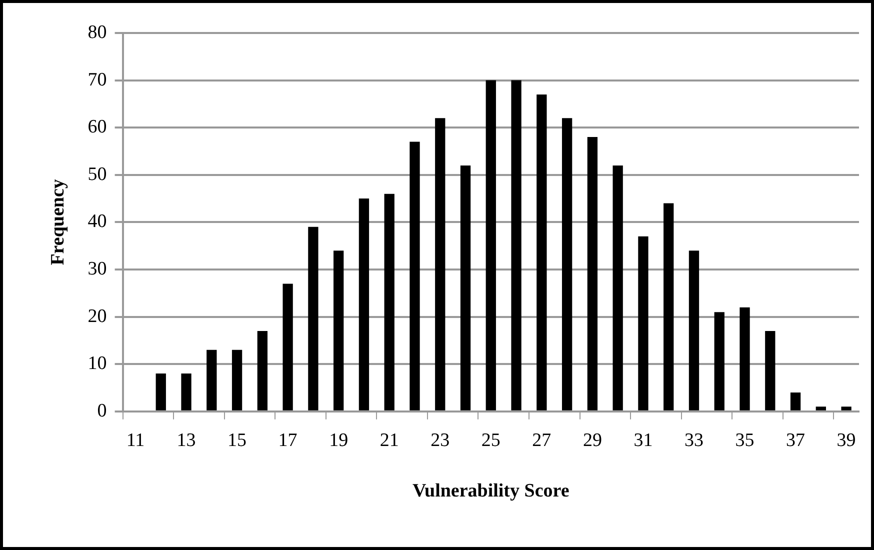 This screenshot has height=550, width=874. I want to click on y-tick-label: 30, so click(97, 269).